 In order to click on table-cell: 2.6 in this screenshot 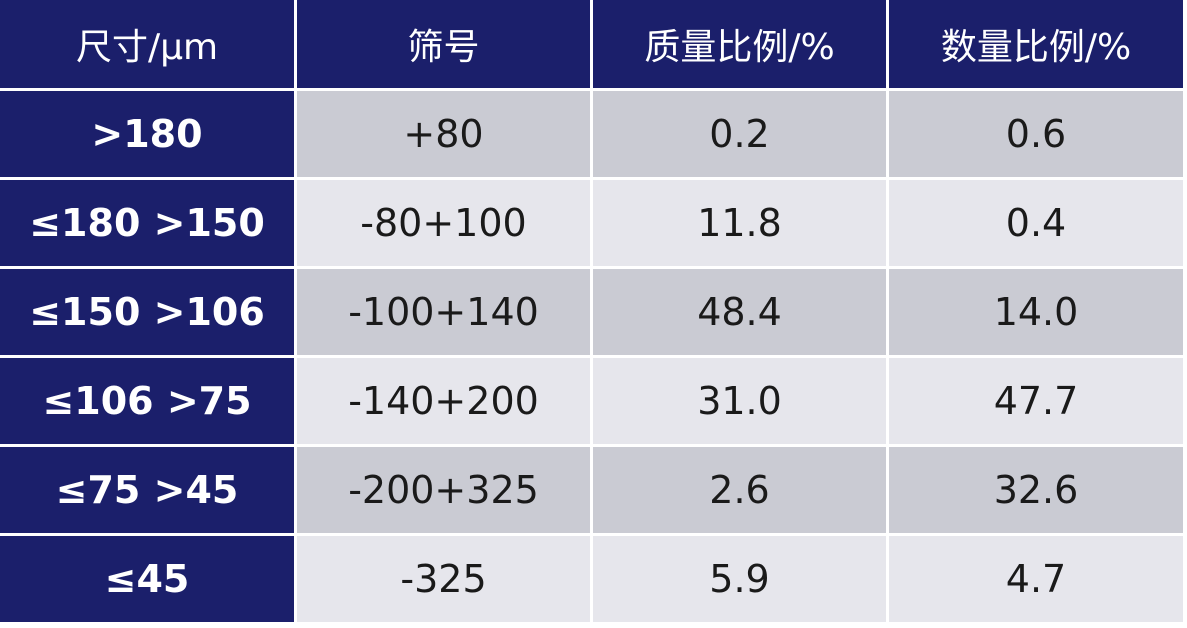, I will do `click(739, 490)`.